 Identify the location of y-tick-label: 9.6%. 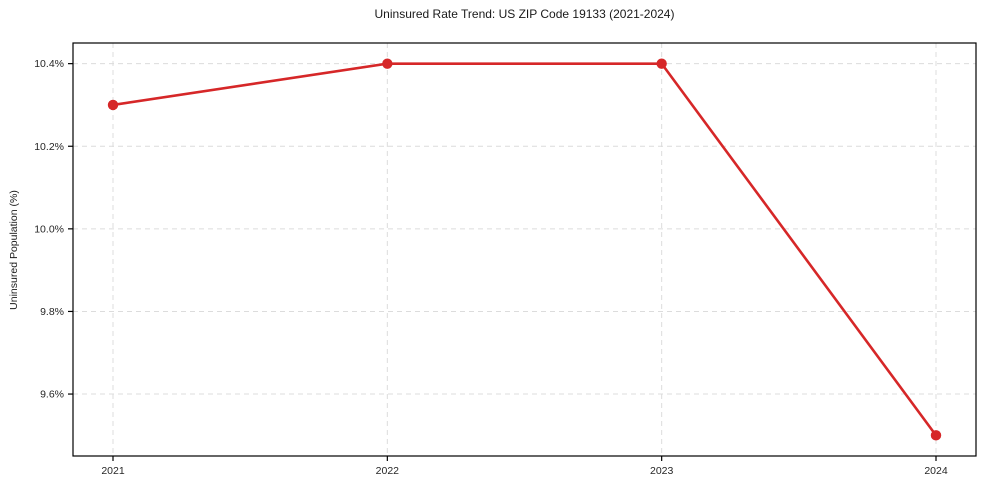
(52, 395).